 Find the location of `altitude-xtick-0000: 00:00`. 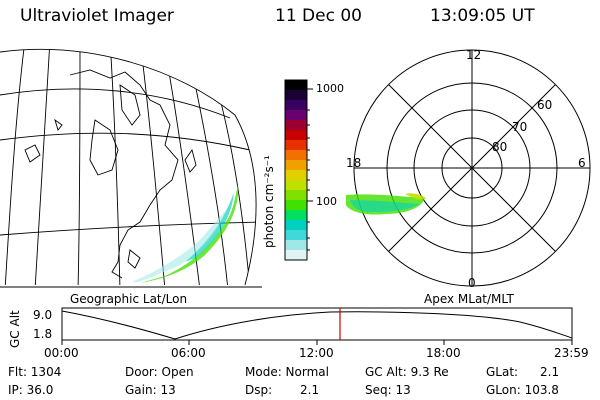

altitude-xtick-0000: 00:00 is located at coordinates (61, 353).